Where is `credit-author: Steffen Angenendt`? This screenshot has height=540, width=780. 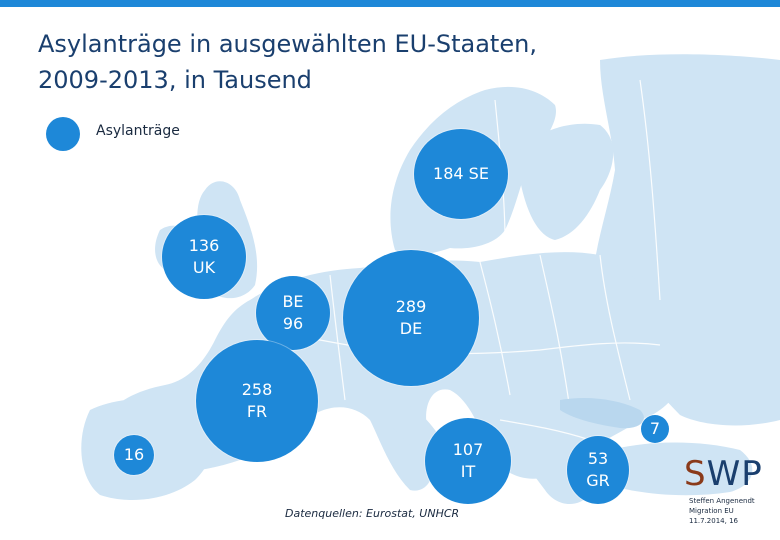
credit-author: Steffen Angenendt is located at coordinates (722, 501).